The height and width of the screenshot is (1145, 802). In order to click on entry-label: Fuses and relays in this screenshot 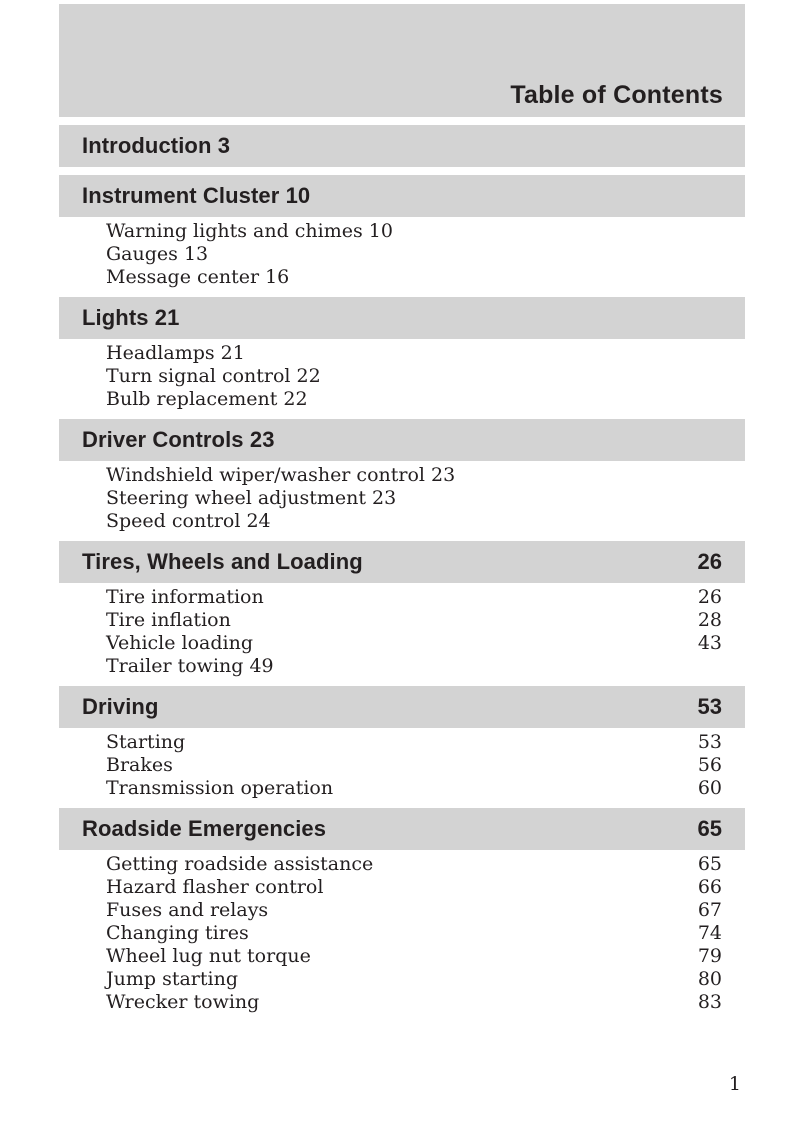, I will do `click(187, 910)`.